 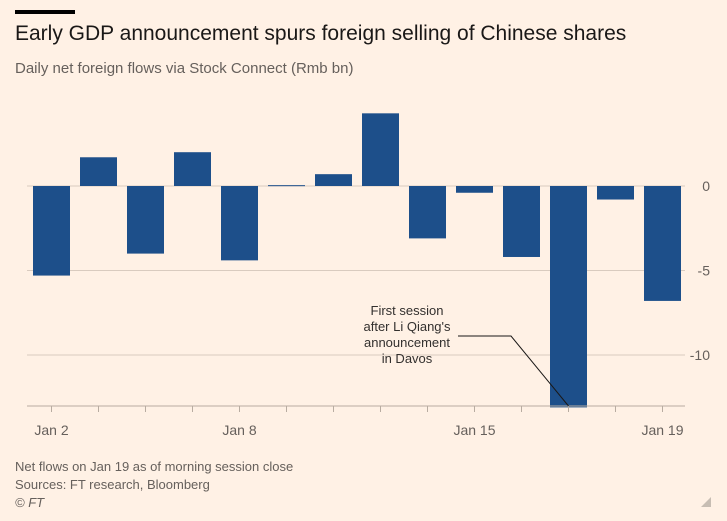 What do you see at coordinates (51, 430) in the screenshot?
I see `x-tick-label: Jan 2` at bounding box center [51, 430].